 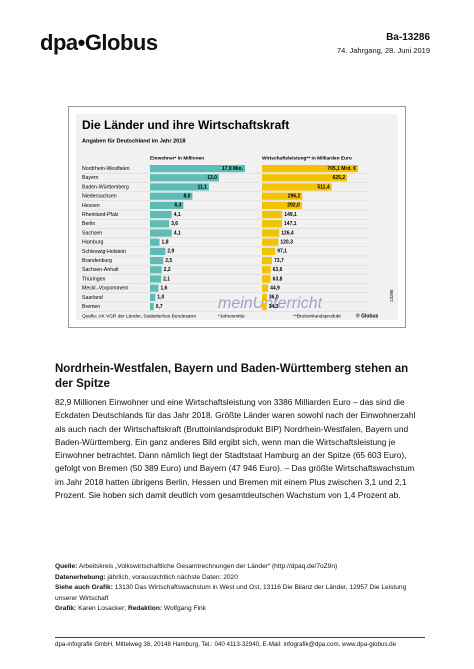 What do you see at coordinates (323, 187) in the screenshot?
I see `value-label: 511,4` at bounding box center [323, 187].